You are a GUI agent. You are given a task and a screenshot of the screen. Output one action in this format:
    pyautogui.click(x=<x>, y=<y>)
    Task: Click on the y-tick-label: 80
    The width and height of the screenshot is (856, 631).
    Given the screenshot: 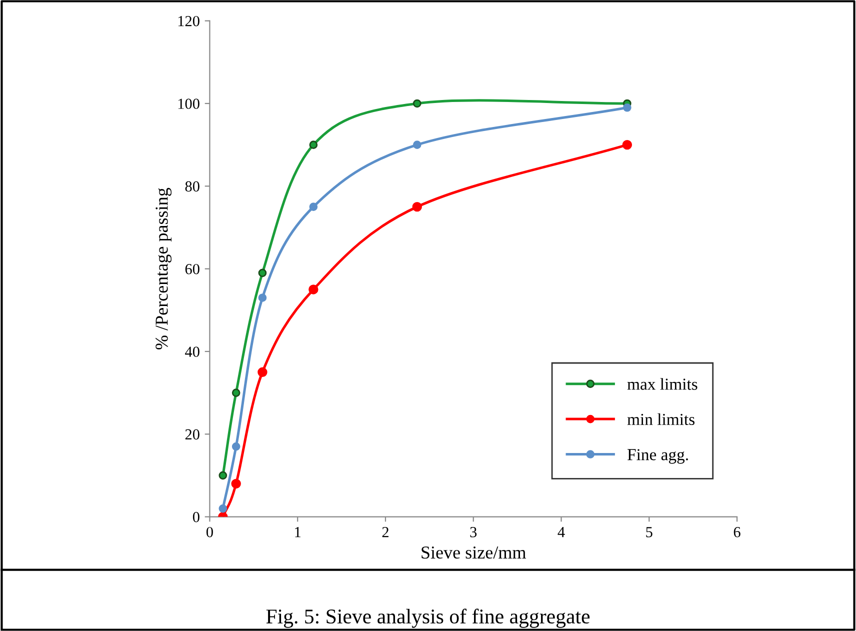 What is the action you would take?
    pyautogui.click(x=192, y=186)
    